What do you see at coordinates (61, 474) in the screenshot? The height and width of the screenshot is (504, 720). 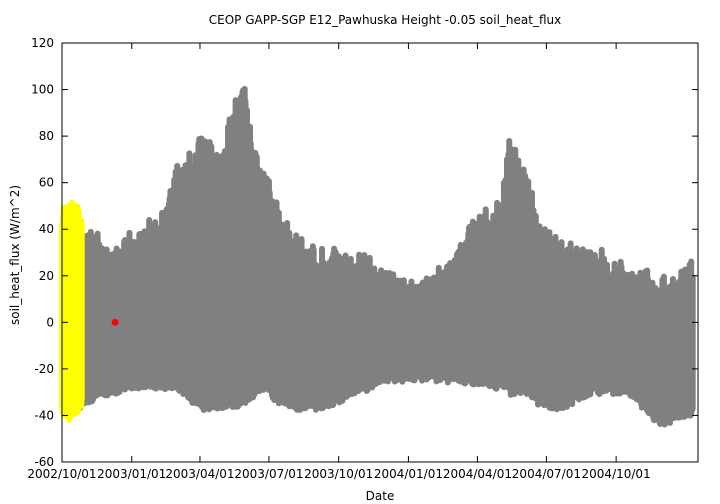 I see `x-tick-label: 2002/10/01` at bounding box center [61, 474].